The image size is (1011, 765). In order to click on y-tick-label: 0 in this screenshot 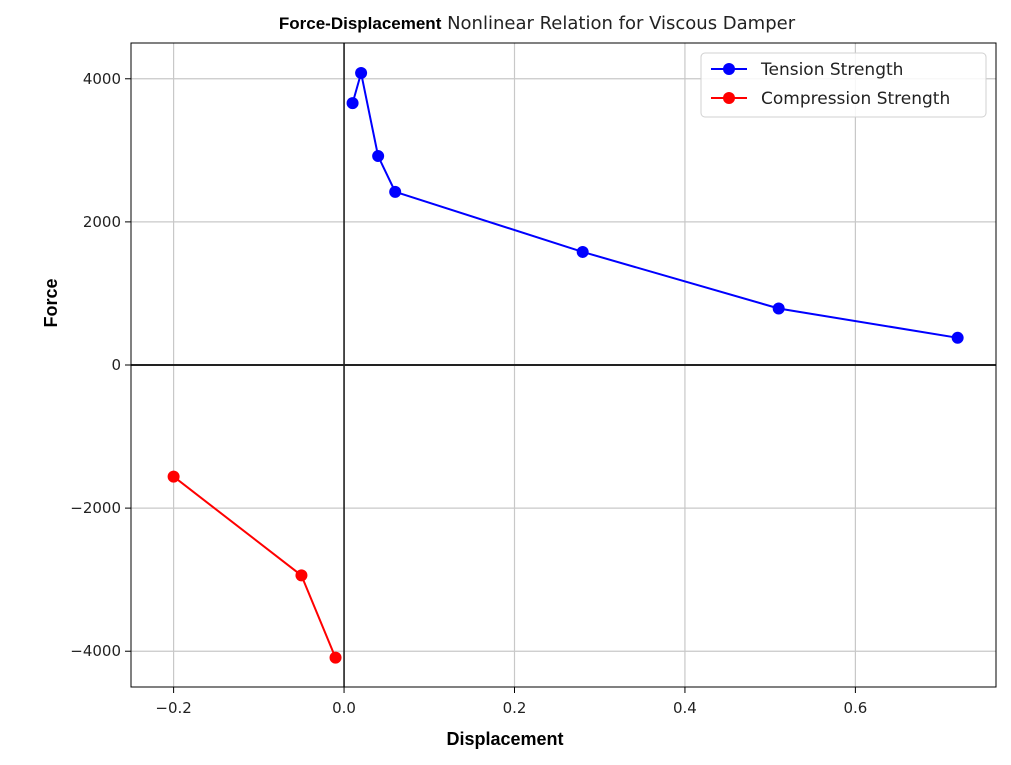, I will do `click(116, 365)`.